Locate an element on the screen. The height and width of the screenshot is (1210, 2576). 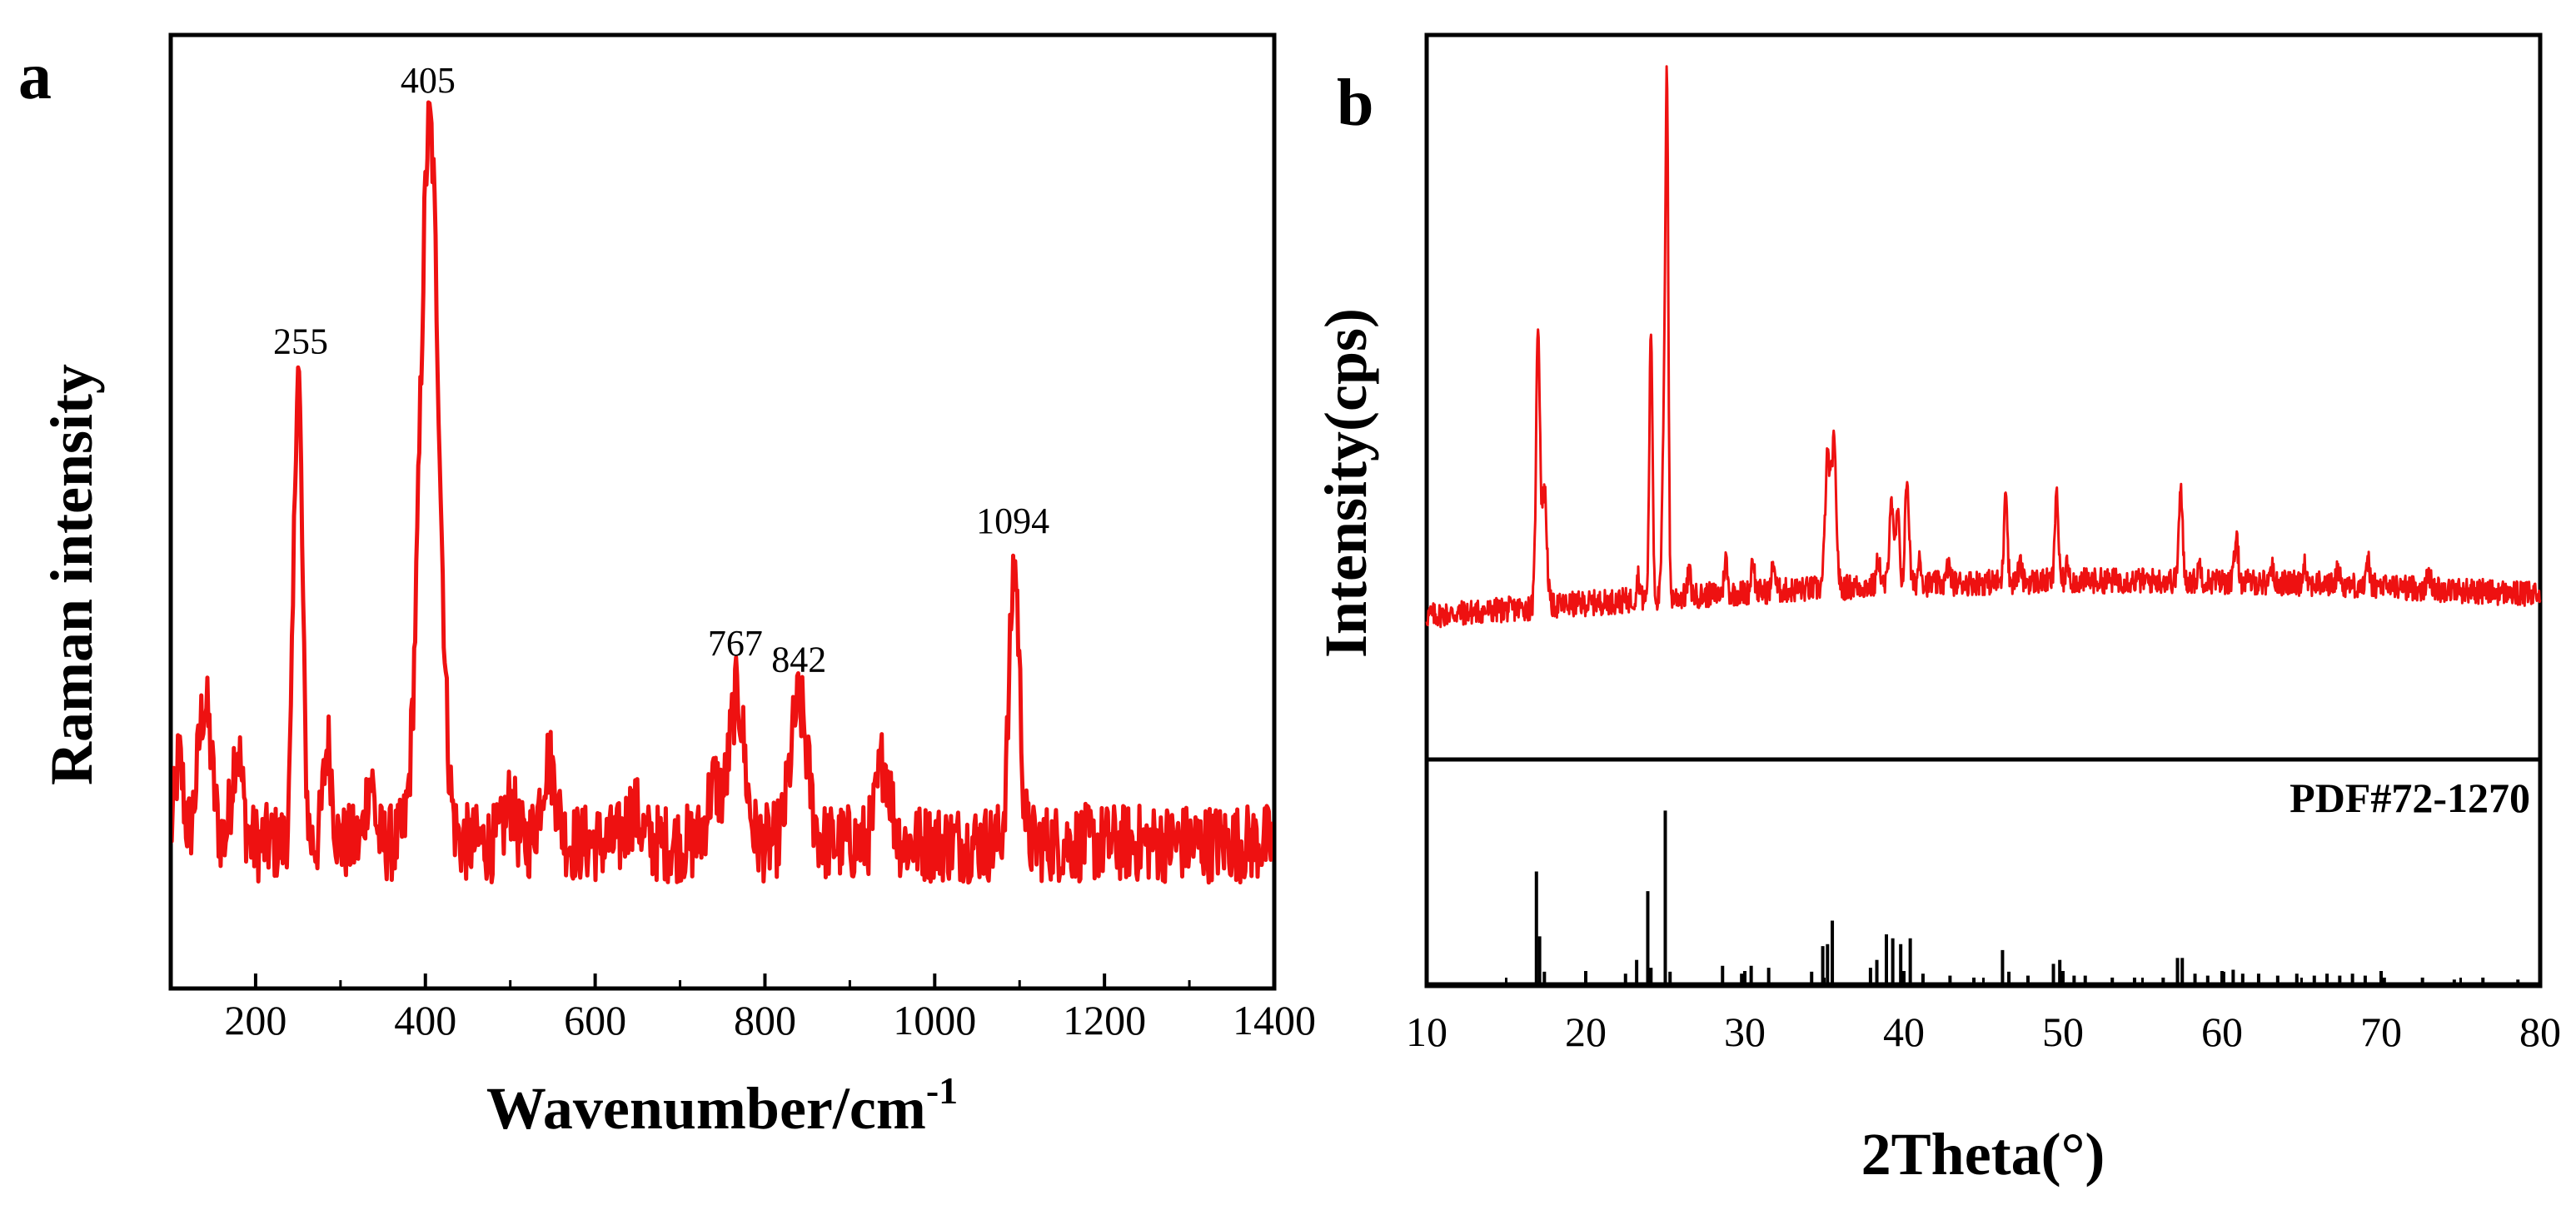
xrd-x-tick-label: 40 is located at coordinates (1904, 1031).